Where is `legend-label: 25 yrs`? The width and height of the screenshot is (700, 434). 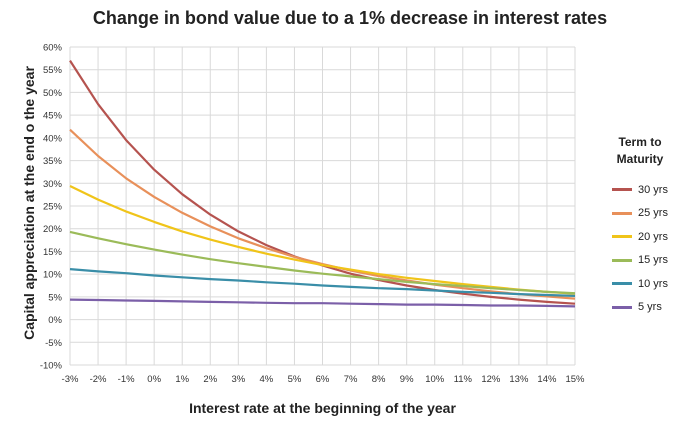
legend-label: 25 yrs is located at coordinates (653, 213).